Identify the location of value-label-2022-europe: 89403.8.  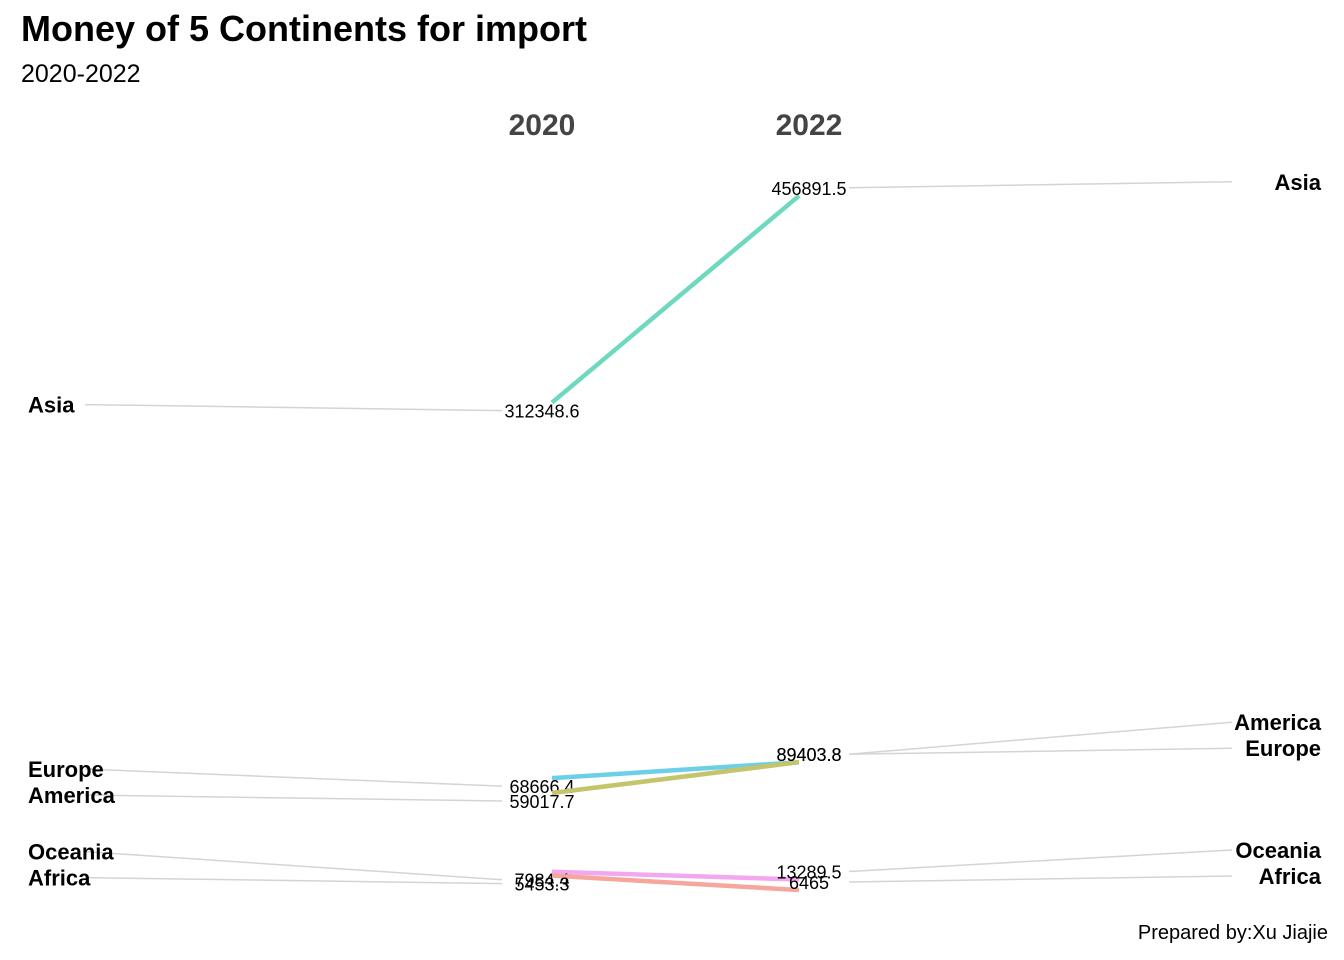
(808, 755).